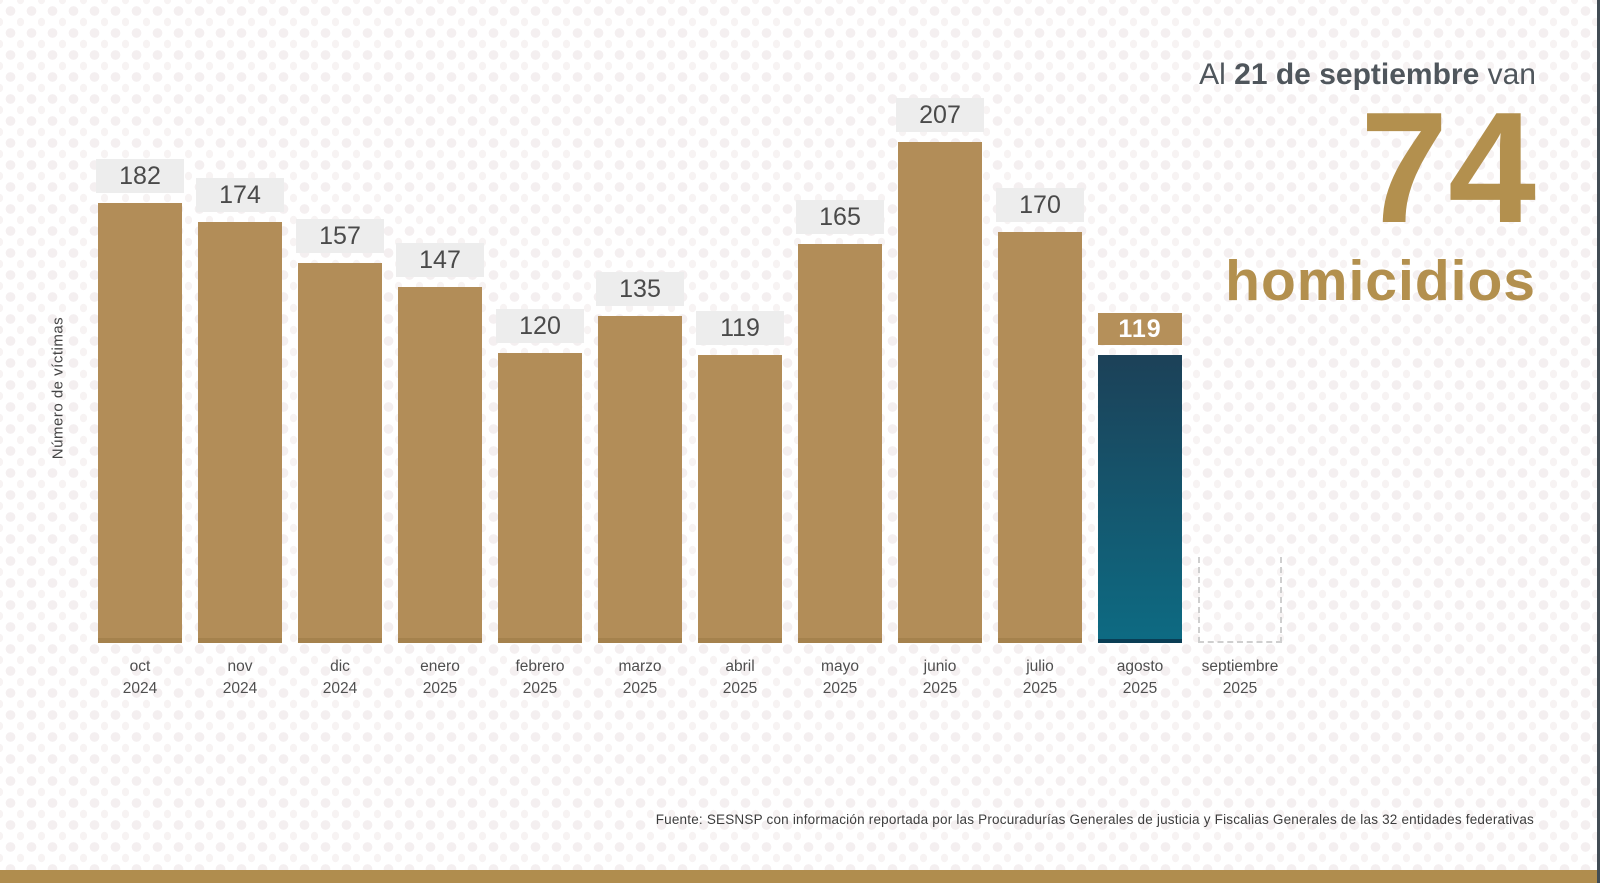  I want to click on x-axis-label: febrero 2025, so click(540, 678).